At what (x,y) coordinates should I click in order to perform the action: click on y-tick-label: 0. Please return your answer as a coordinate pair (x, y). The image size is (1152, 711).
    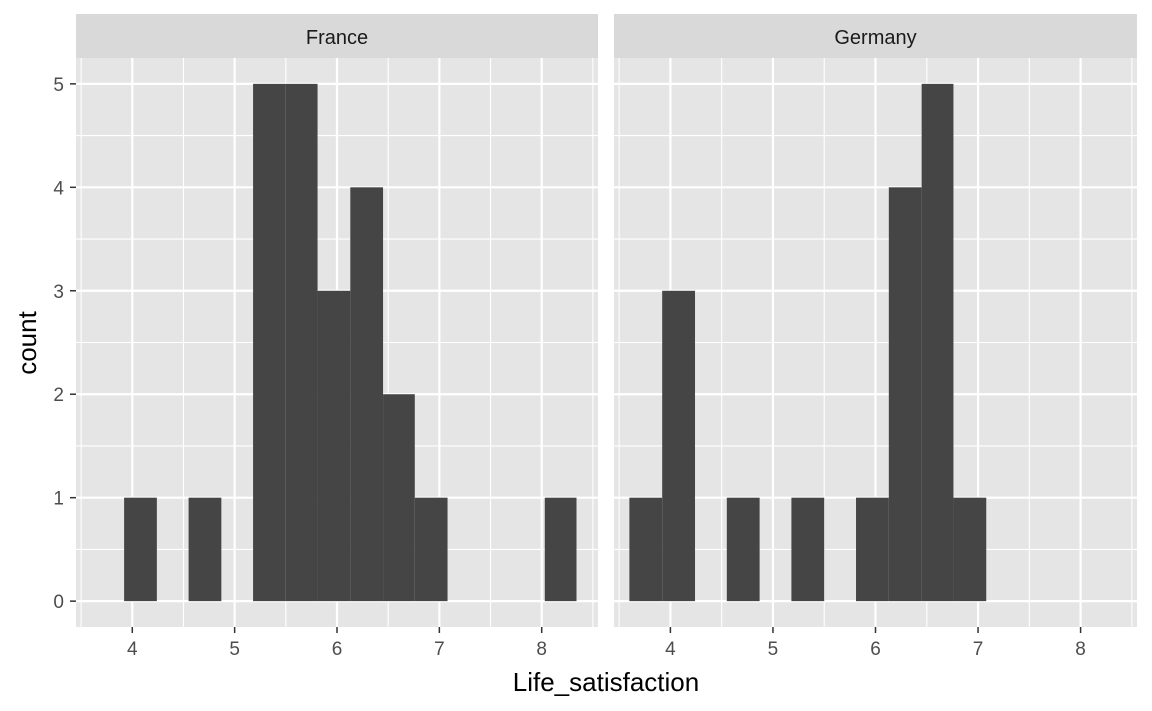
    Looking at the image, I should click on (58, 602).